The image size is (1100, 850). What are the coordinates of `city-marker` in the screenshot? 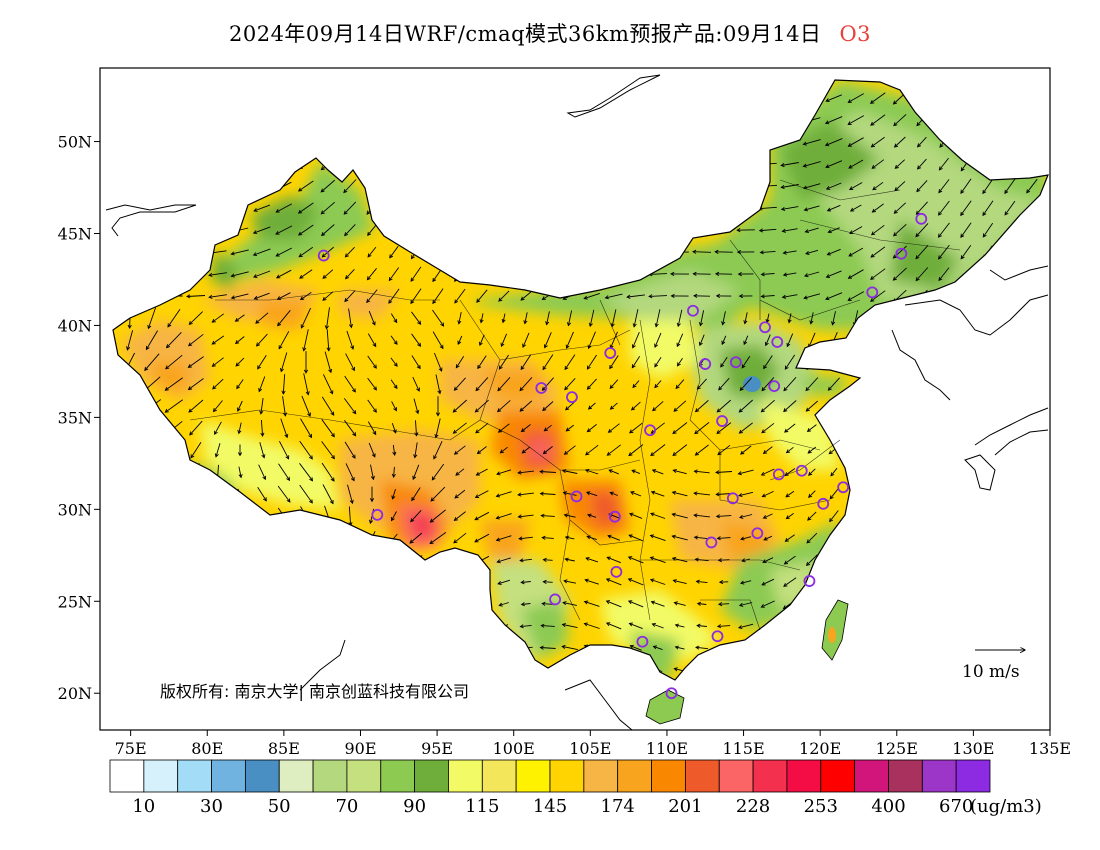 It's located at (823, 503).